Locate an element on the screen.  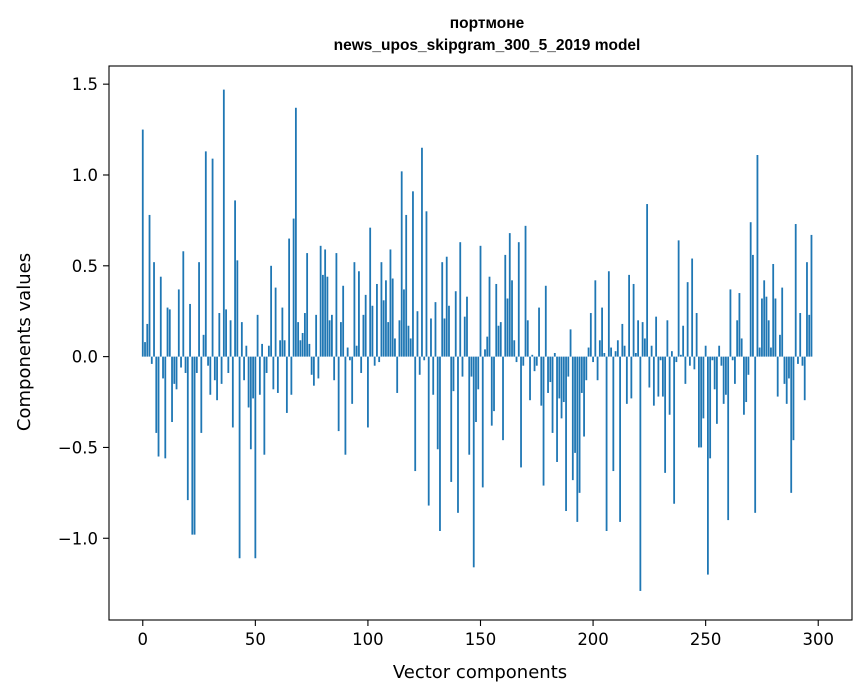
y-axis-ticks: −1.0 −0.5 0.0 0.5 1.0 1.5 is located at coordinates (83, 311).